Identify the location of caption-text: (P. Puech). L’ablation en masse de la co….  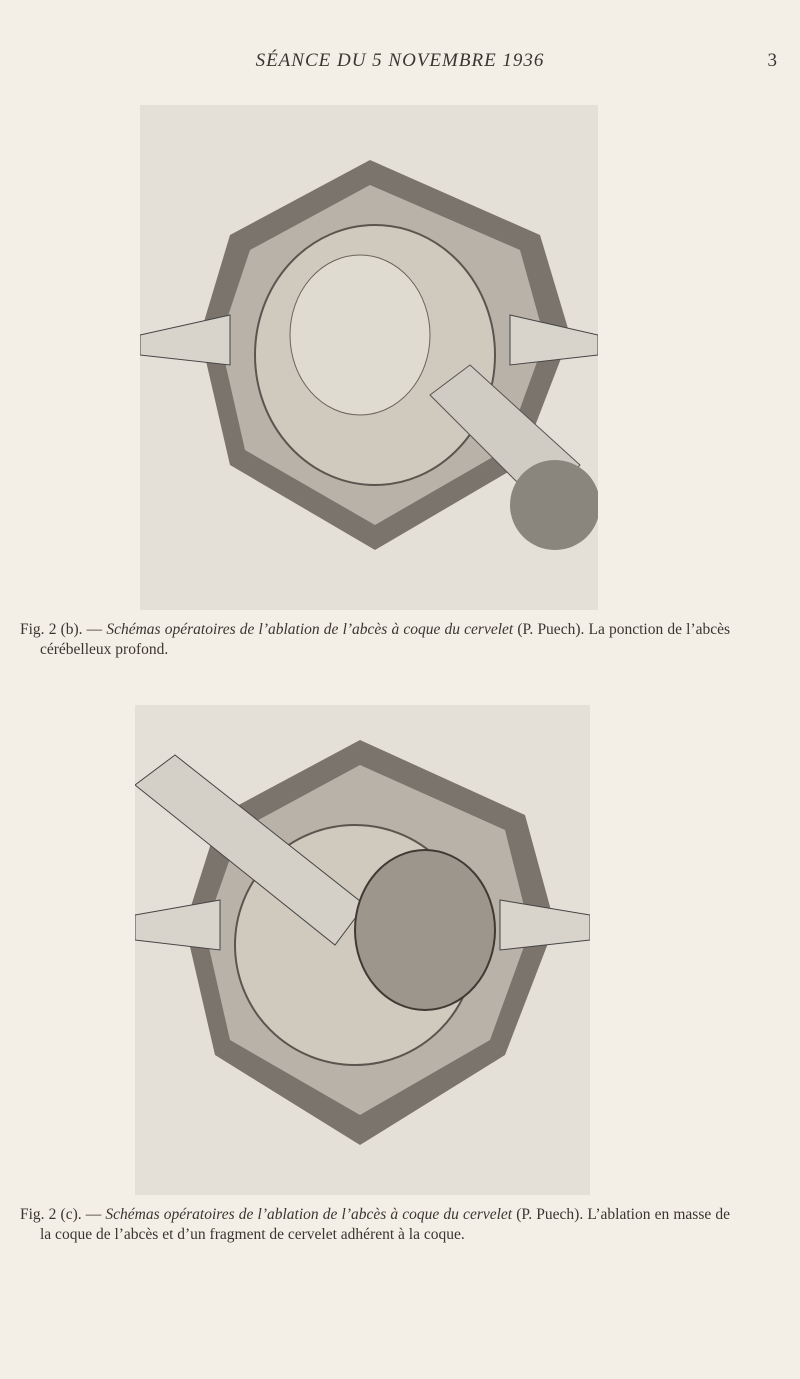
(385, 1224).